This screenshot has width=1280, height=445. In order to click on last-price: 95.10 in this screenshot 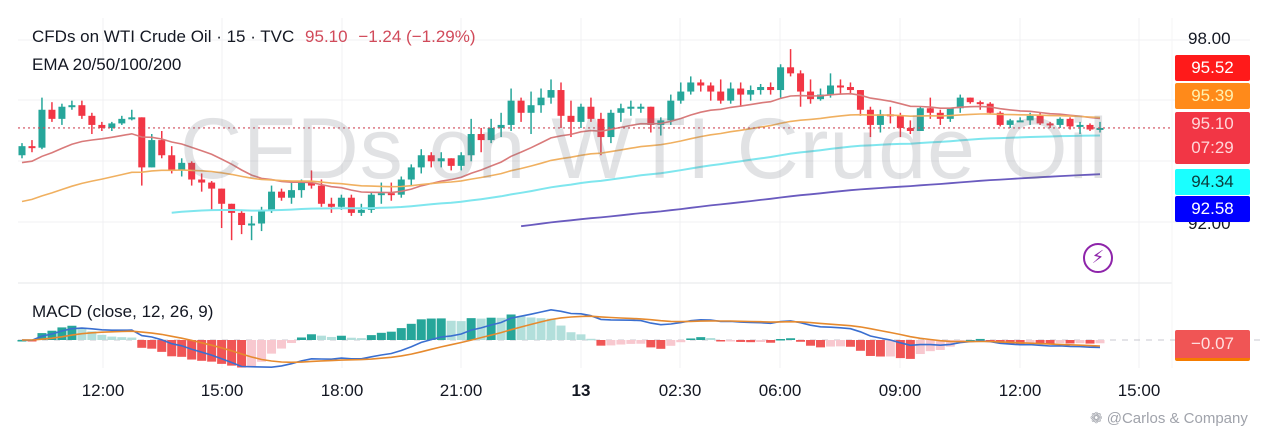, I will do `click(326, 36)`.